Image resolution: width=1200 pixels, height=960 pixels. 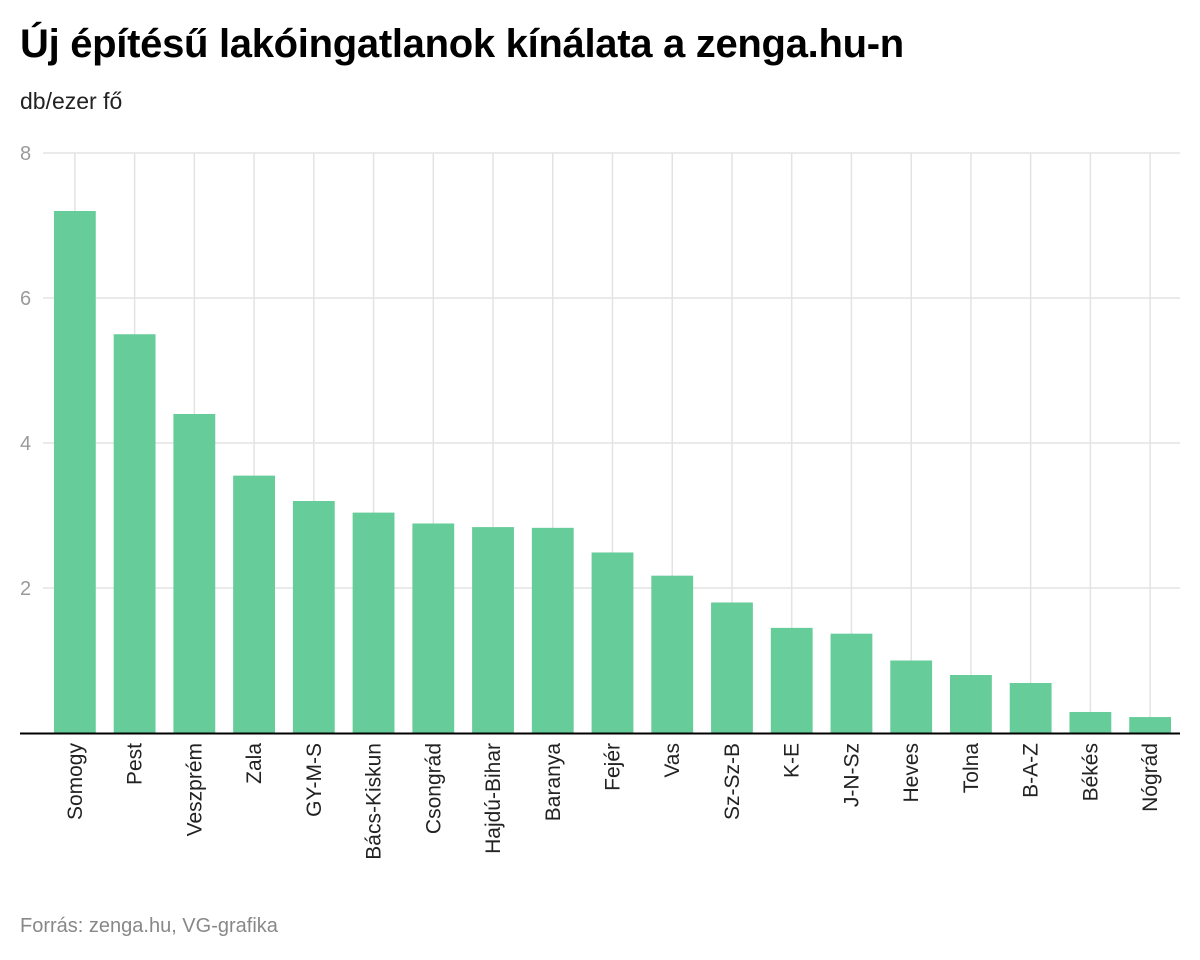 What do you see at coordinates (71, 101) in the screenshot?
I see `chart-subtitle: db/ezer fő` at bounding box center [71, 101].